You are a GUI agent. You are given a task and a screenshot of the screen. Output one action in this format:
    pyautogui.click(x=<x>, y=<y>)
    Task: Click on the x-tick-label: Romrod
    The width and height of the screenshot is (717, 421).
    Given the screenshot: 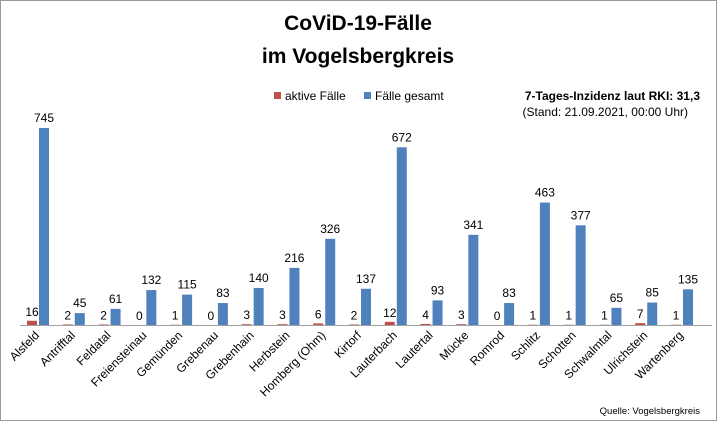 What is the action you would take?
    pyautogui.click(x=487, y=348)
    